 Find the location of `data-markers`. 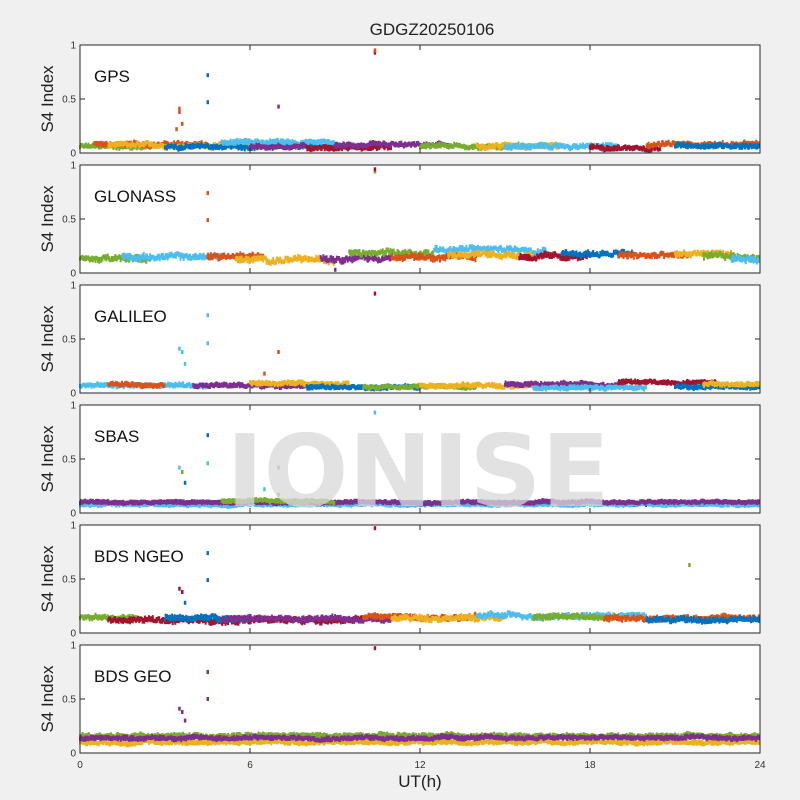

data-markers is located at coordinates (420, 100).